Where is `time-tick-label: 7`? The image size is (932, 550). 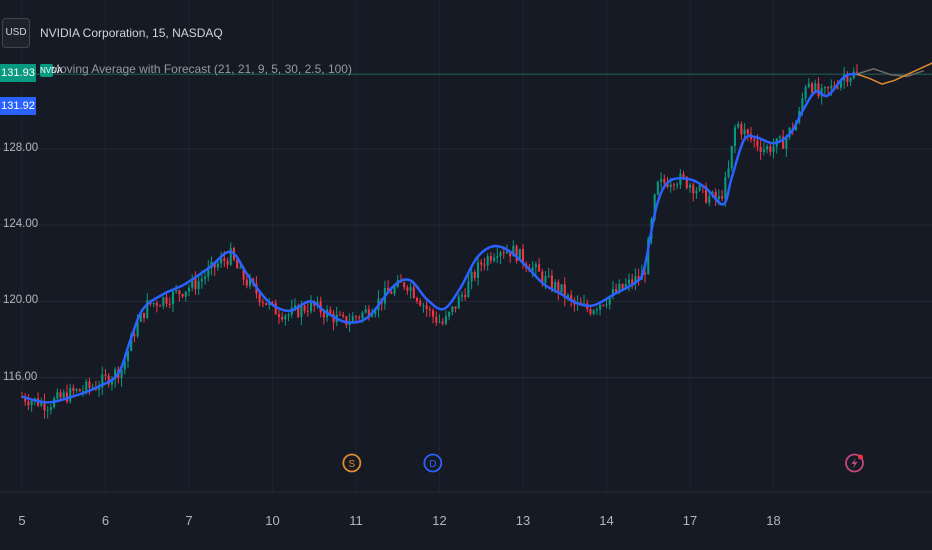
time-tick-label: 7 is located at coordinates (189, 520).